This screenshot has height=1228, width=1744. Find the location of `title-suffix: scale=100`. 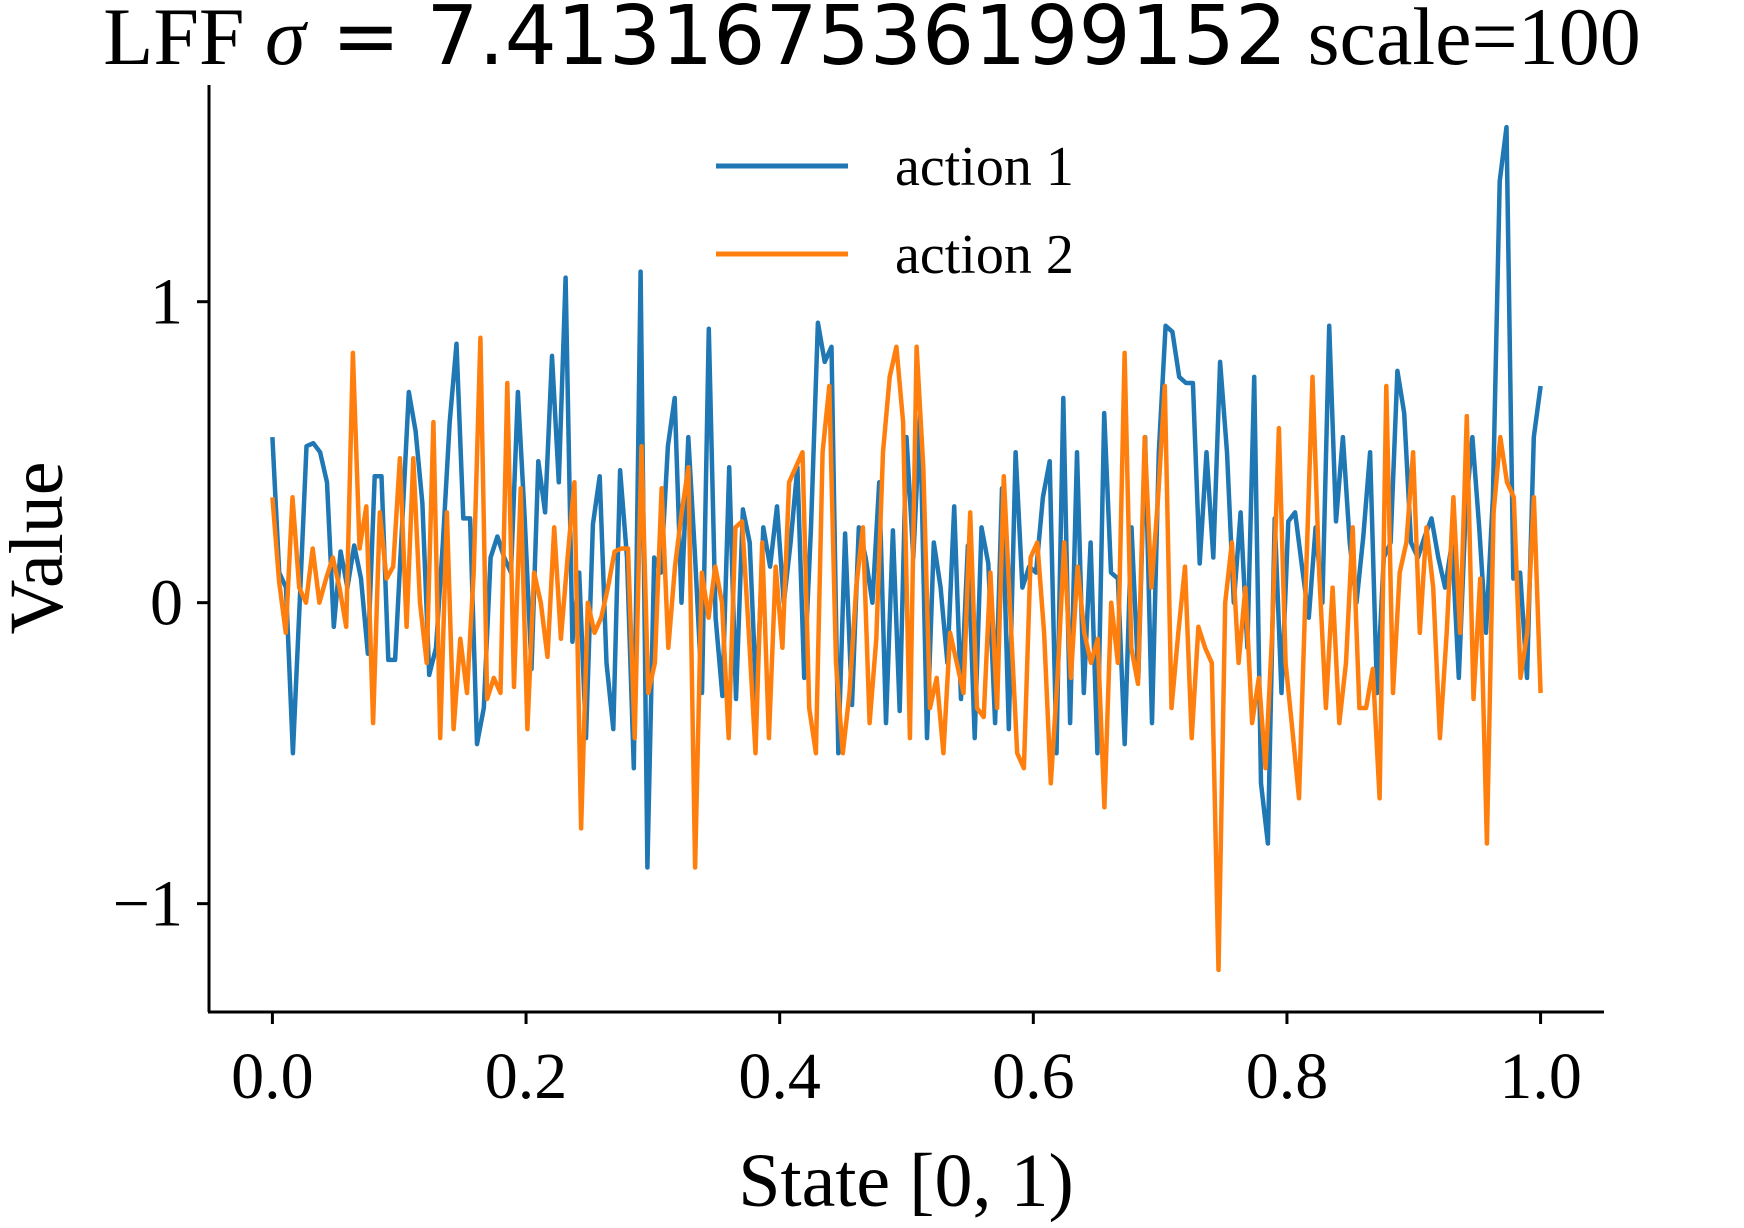

title-suffix: scale=100 is located at coordinates (1464, 41).